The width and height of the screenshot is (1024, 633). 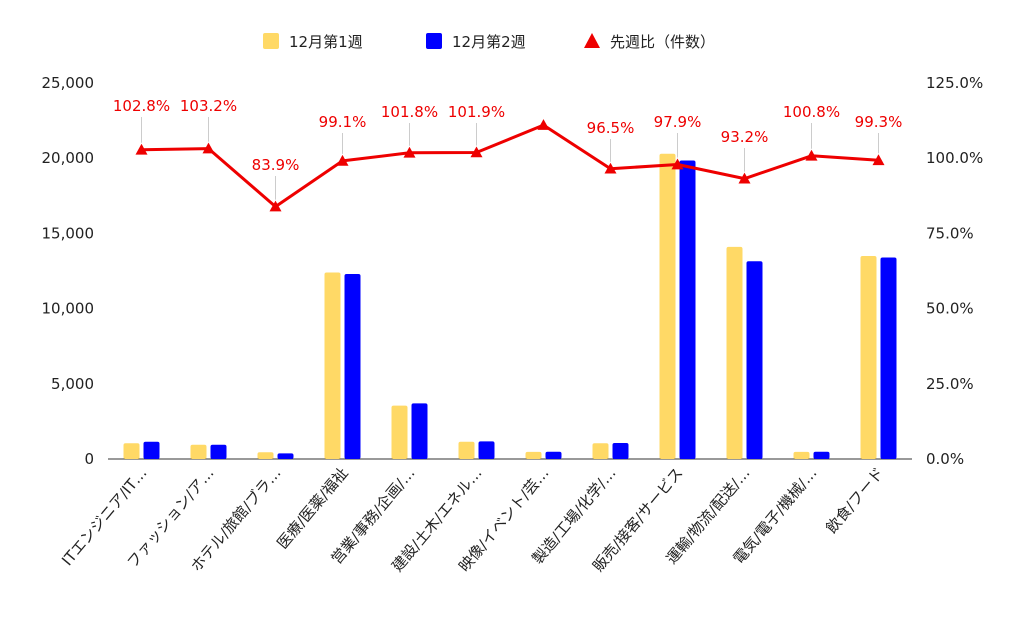 I want to click on y-left-tick-label: 5,000, so click(x=72, y=384).